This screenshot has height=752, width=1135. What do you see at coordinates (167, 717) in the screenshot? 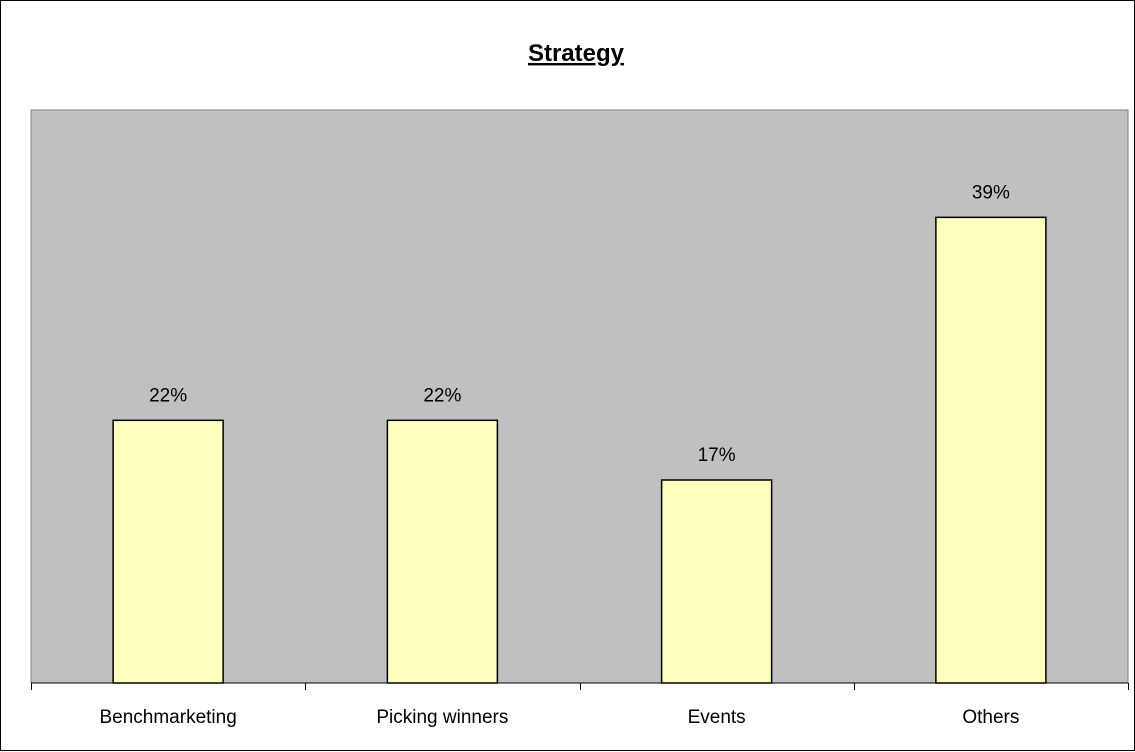
I see `category-label: Benchmarketing` at bounding box center [167, 717].